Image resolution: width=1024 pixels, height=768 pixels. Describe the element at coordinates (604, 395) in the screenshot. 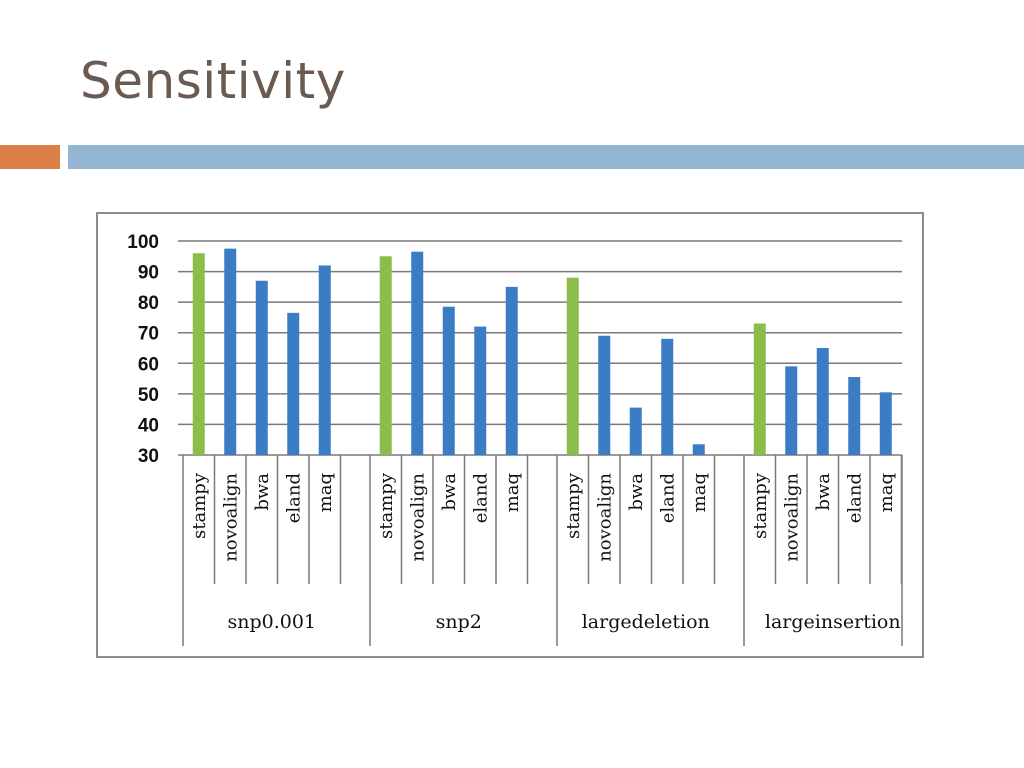

I see `bar-largedeletion-novoalign` at that location.